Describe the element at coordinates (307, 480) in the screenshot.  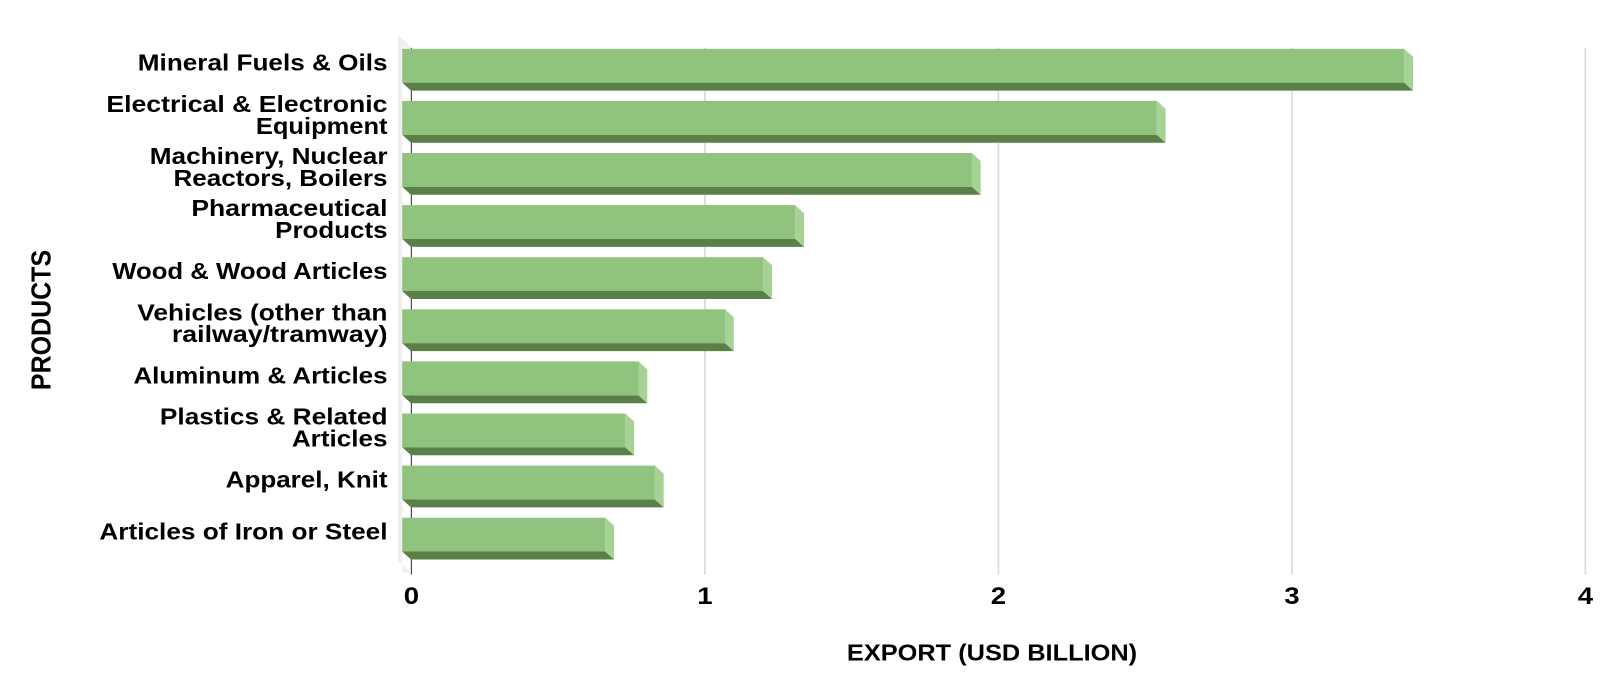
I see `svg-text: Apparel, Knit` at that location.